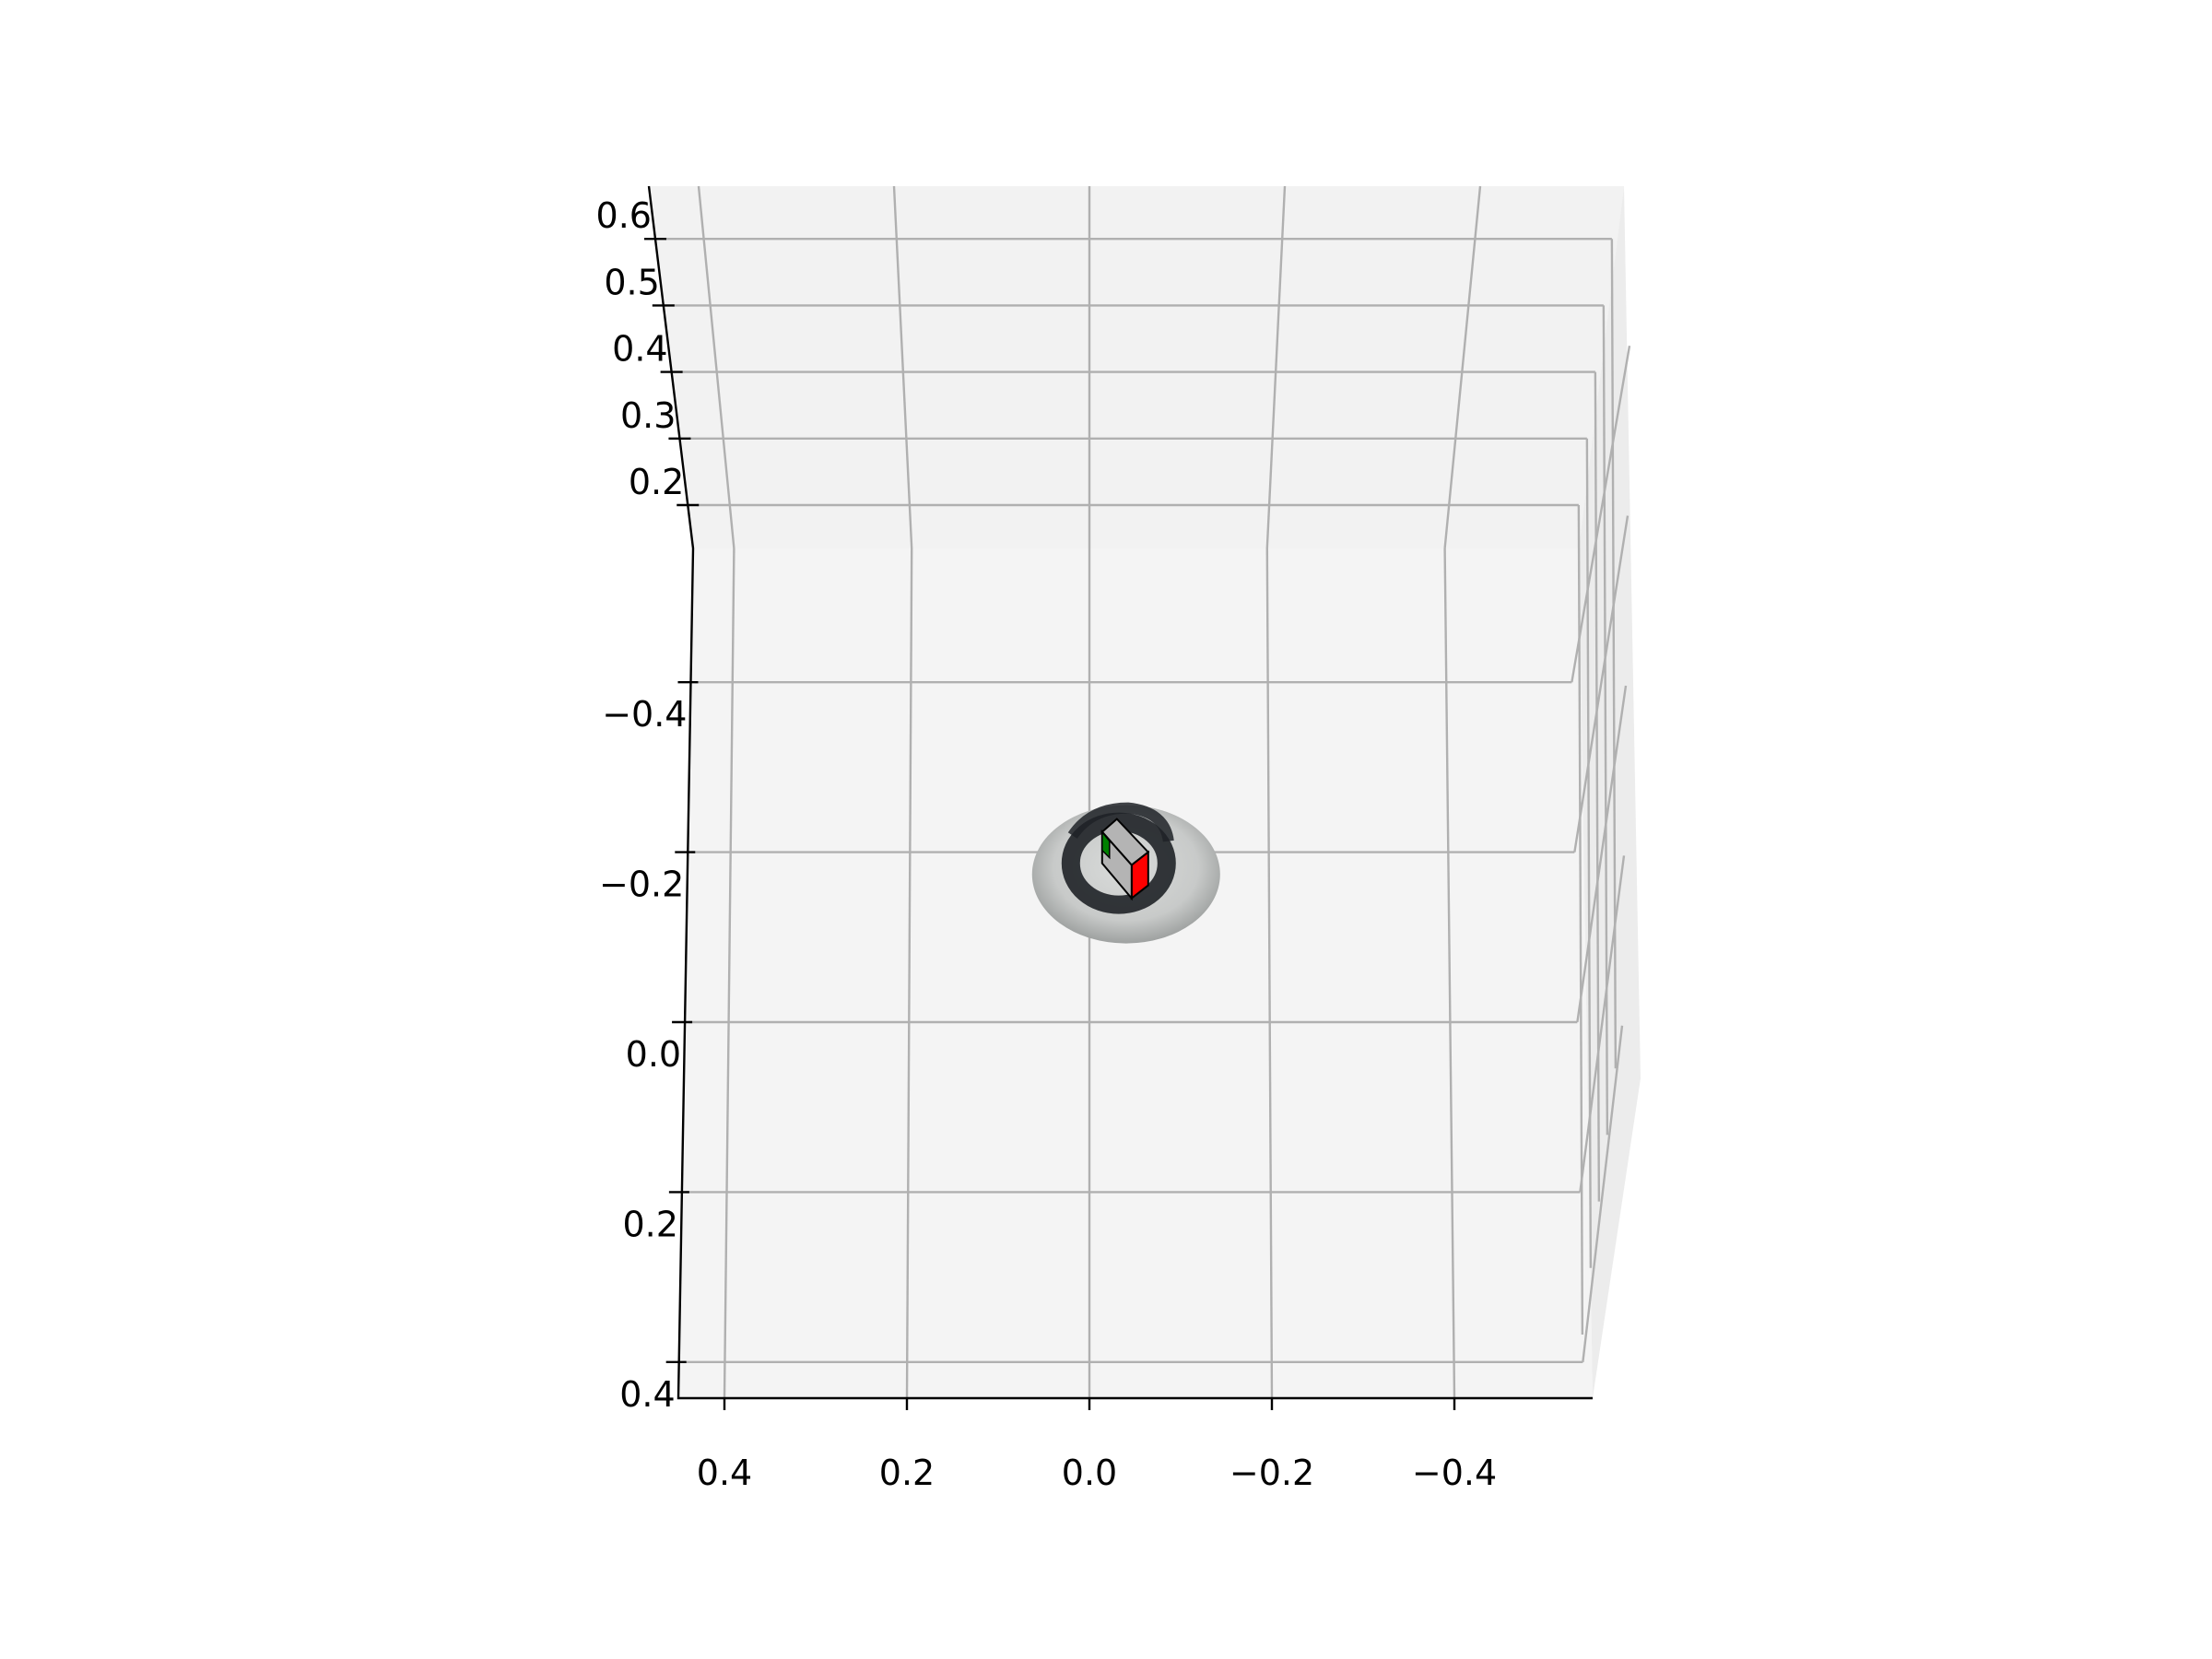 This screenshot has width=2212, height=1659. I want to click on z-tick-label-4: 0.6, so click(624, 215).